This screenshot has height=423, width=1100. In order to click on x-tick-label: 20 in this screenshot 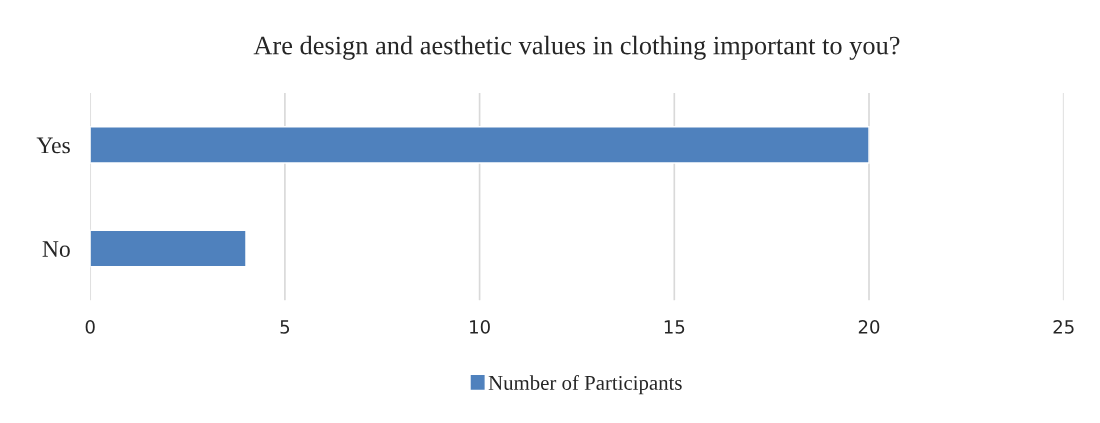, I will do `click(869, 327)`.